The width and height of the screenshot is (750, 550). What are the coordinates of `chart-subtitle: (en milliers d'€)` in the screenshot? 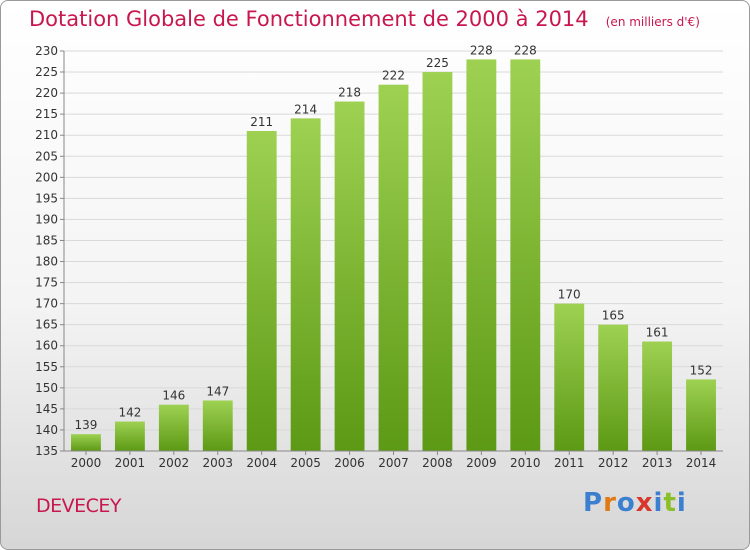 It's located at (652, 22).